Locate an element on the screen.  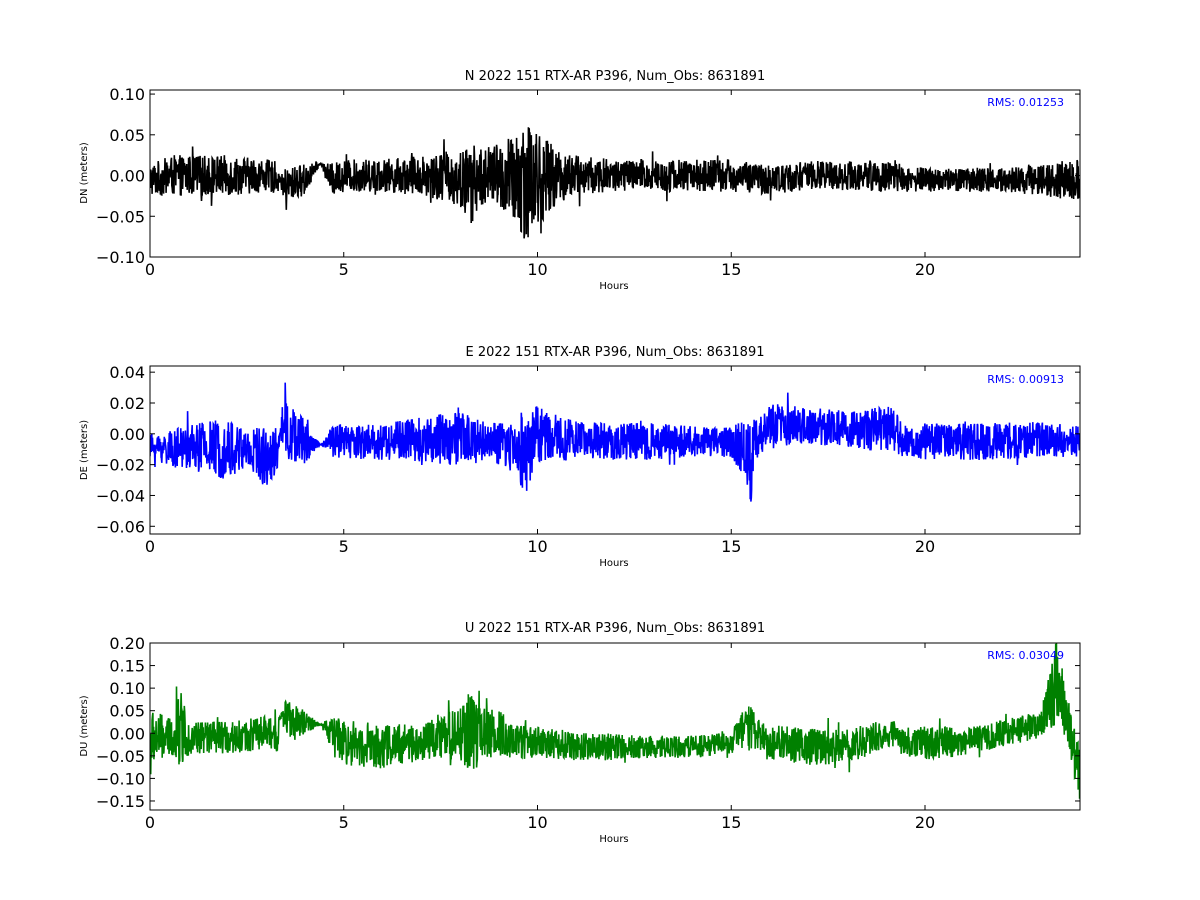
up-y-tick-label: −0.10 is located at coordinates (120, 778).